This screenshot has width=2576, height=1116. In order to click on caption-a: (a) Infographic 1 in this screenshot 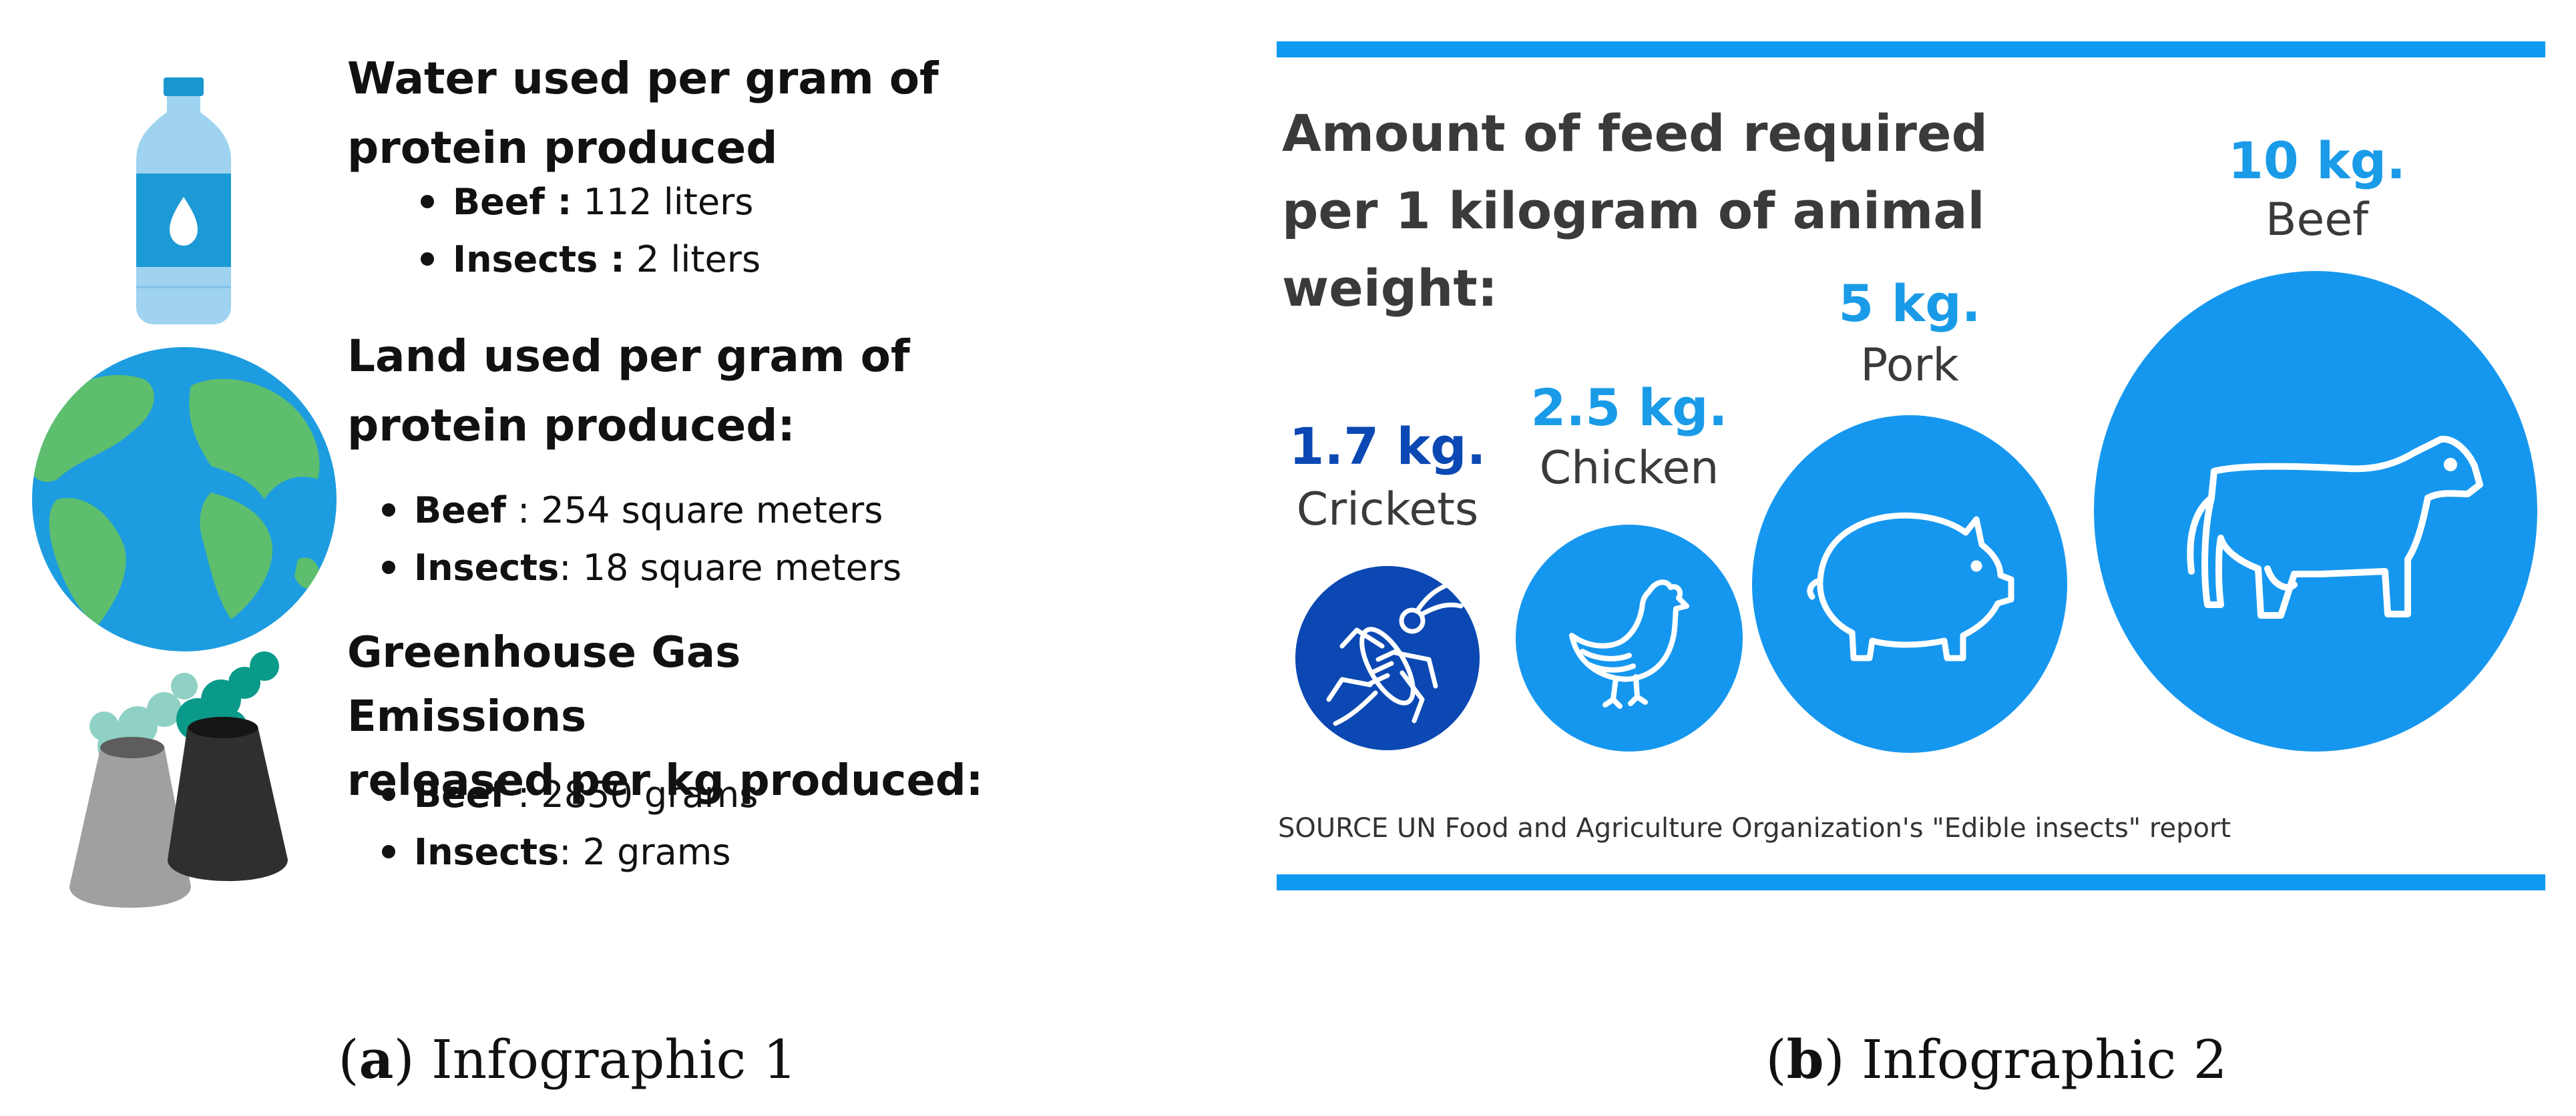, I will do `click(567, 1059)`.